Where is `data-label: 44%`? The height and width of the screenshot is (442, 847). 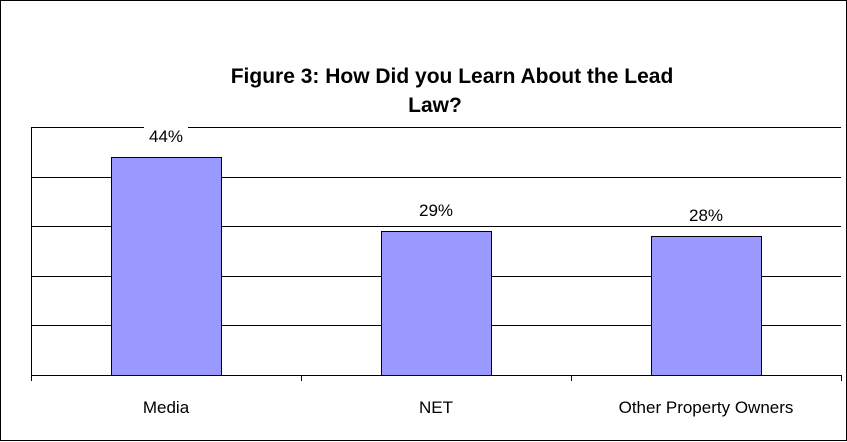
data-label: 44% is located at coordinates (166, 134).